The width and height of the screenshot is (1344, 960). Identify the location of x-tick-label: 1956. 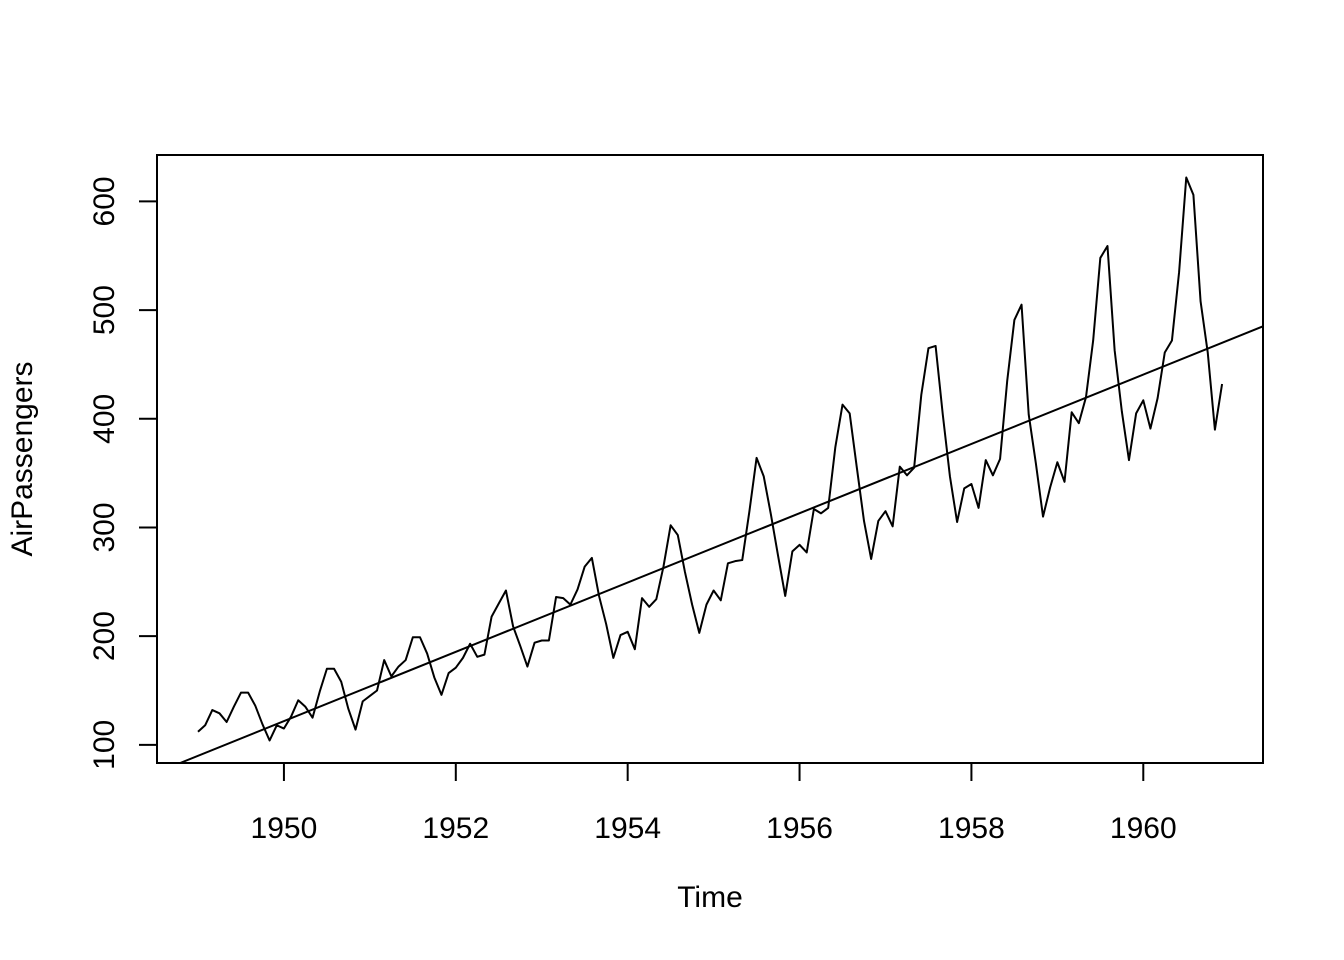
(799, 828).